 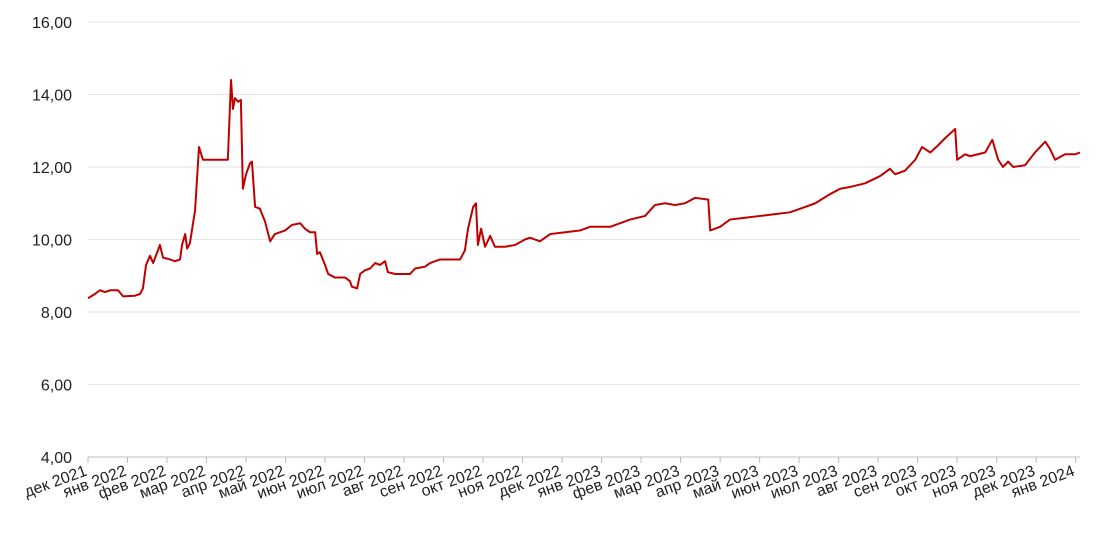 What do you see at coordinates (52, 96) in the screenshot?
I see `y-tick-label: 14,00` at bounding box center [52, 96].